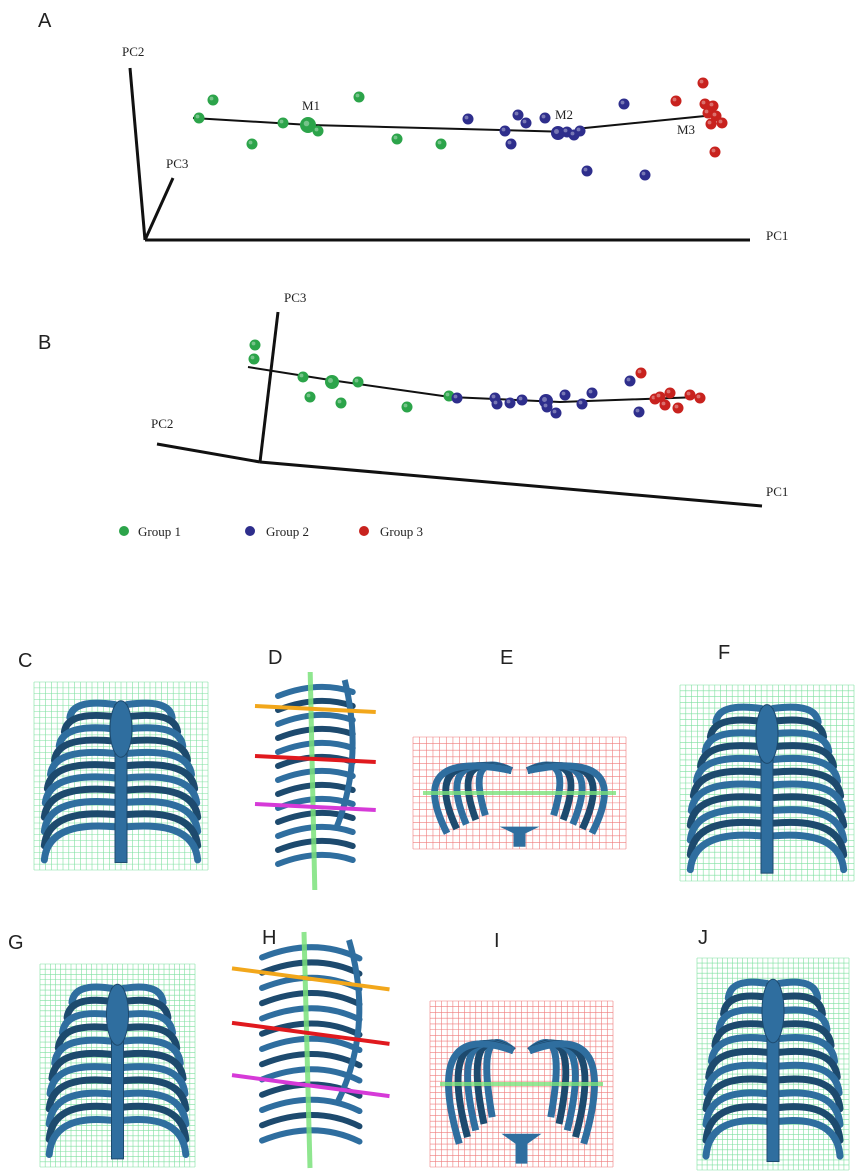 Image resolution: width=856 pixels, height=1175 pixels. Describe the element at coordinates (521, 1148) in the screenshot. I see `vertebra` at that location.